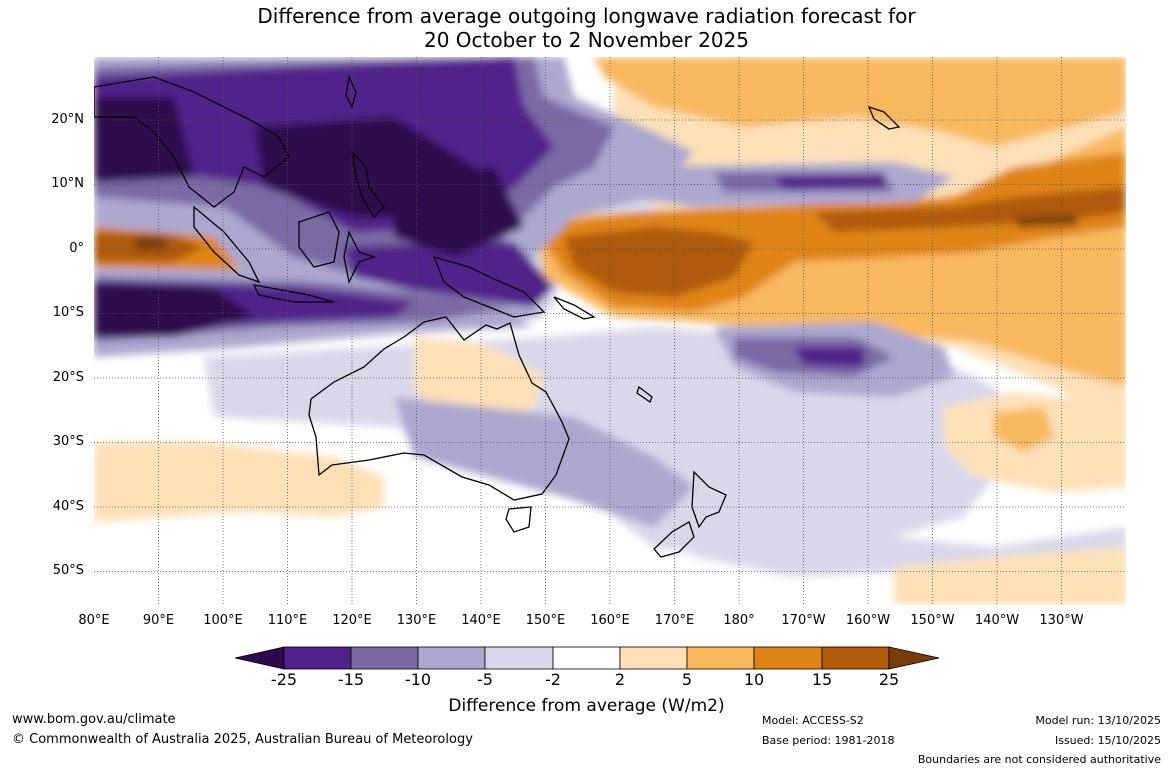 The width and height of the screenshot is (1173, 770). Describe the element at coordinates (610, 620) in the screenshot. I see `lon-label-160e: 160°E` at that location.